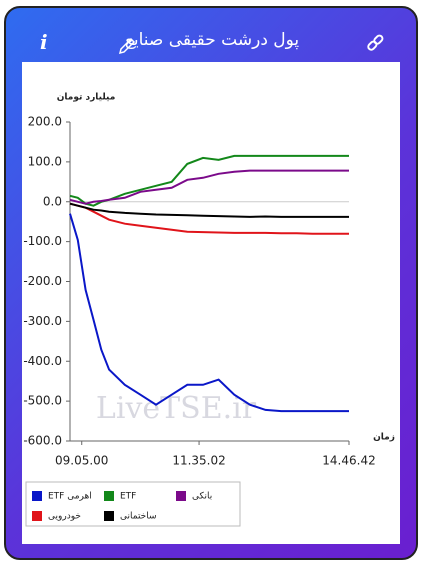  What do you see at coordinates (42, 361) in the screenshot?
I see `y-tick-label: -400.0` at bounding box center [42, 361].